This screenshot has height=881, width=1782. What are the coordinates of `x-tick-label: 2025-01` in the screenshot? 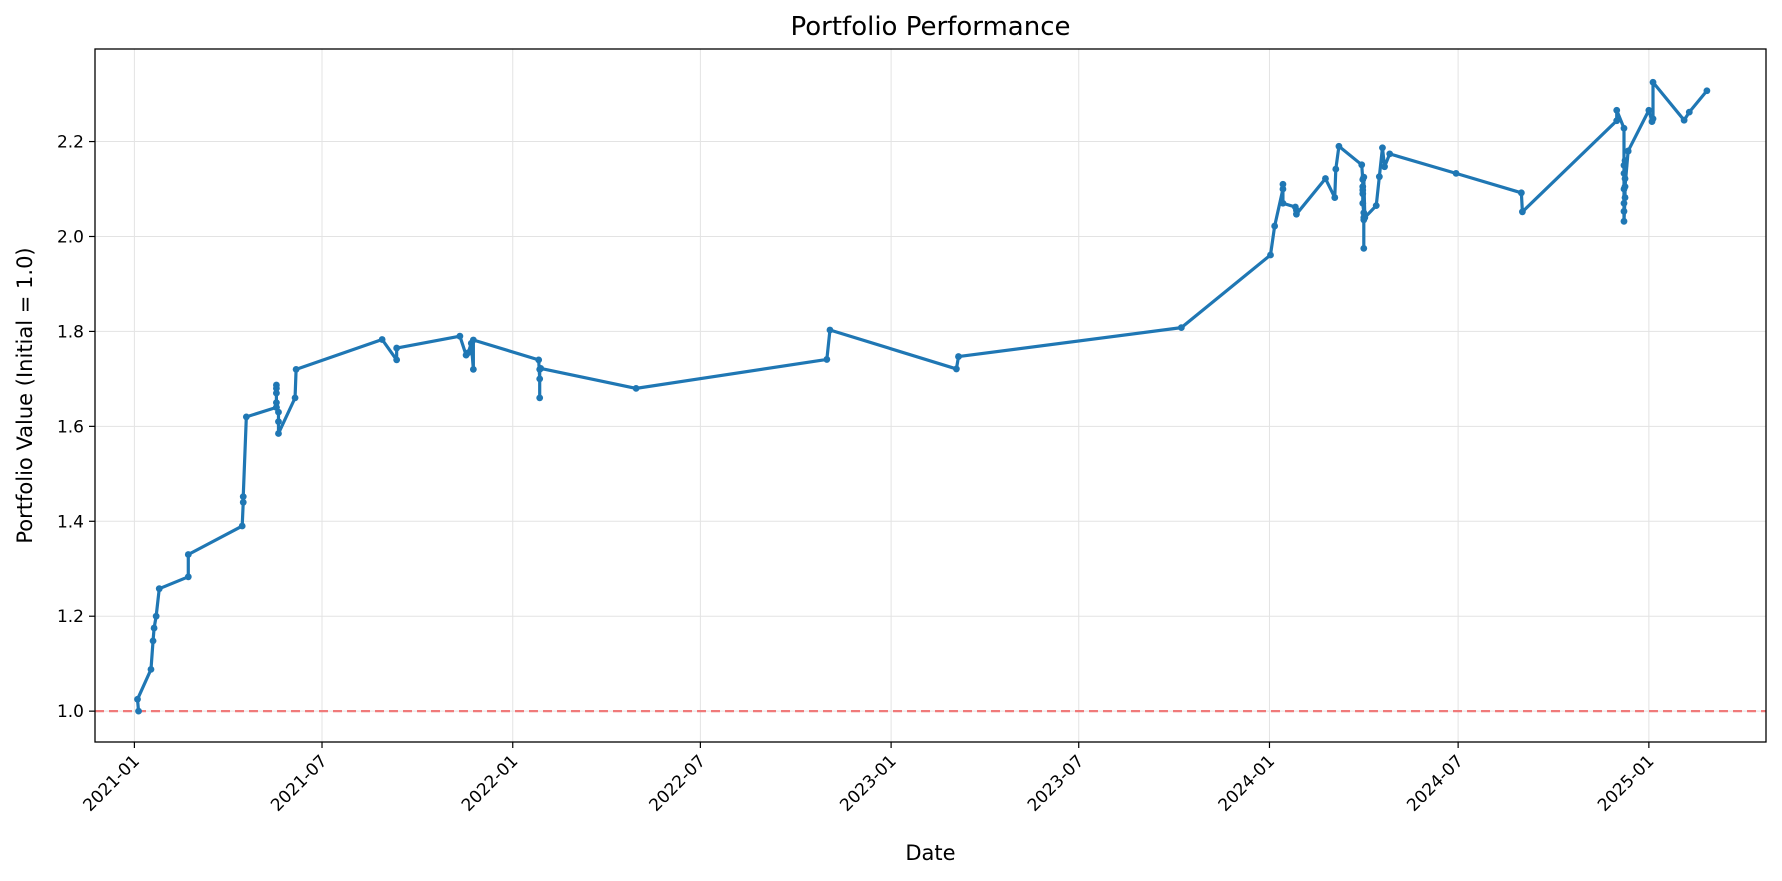 It's located at (1626, 783).